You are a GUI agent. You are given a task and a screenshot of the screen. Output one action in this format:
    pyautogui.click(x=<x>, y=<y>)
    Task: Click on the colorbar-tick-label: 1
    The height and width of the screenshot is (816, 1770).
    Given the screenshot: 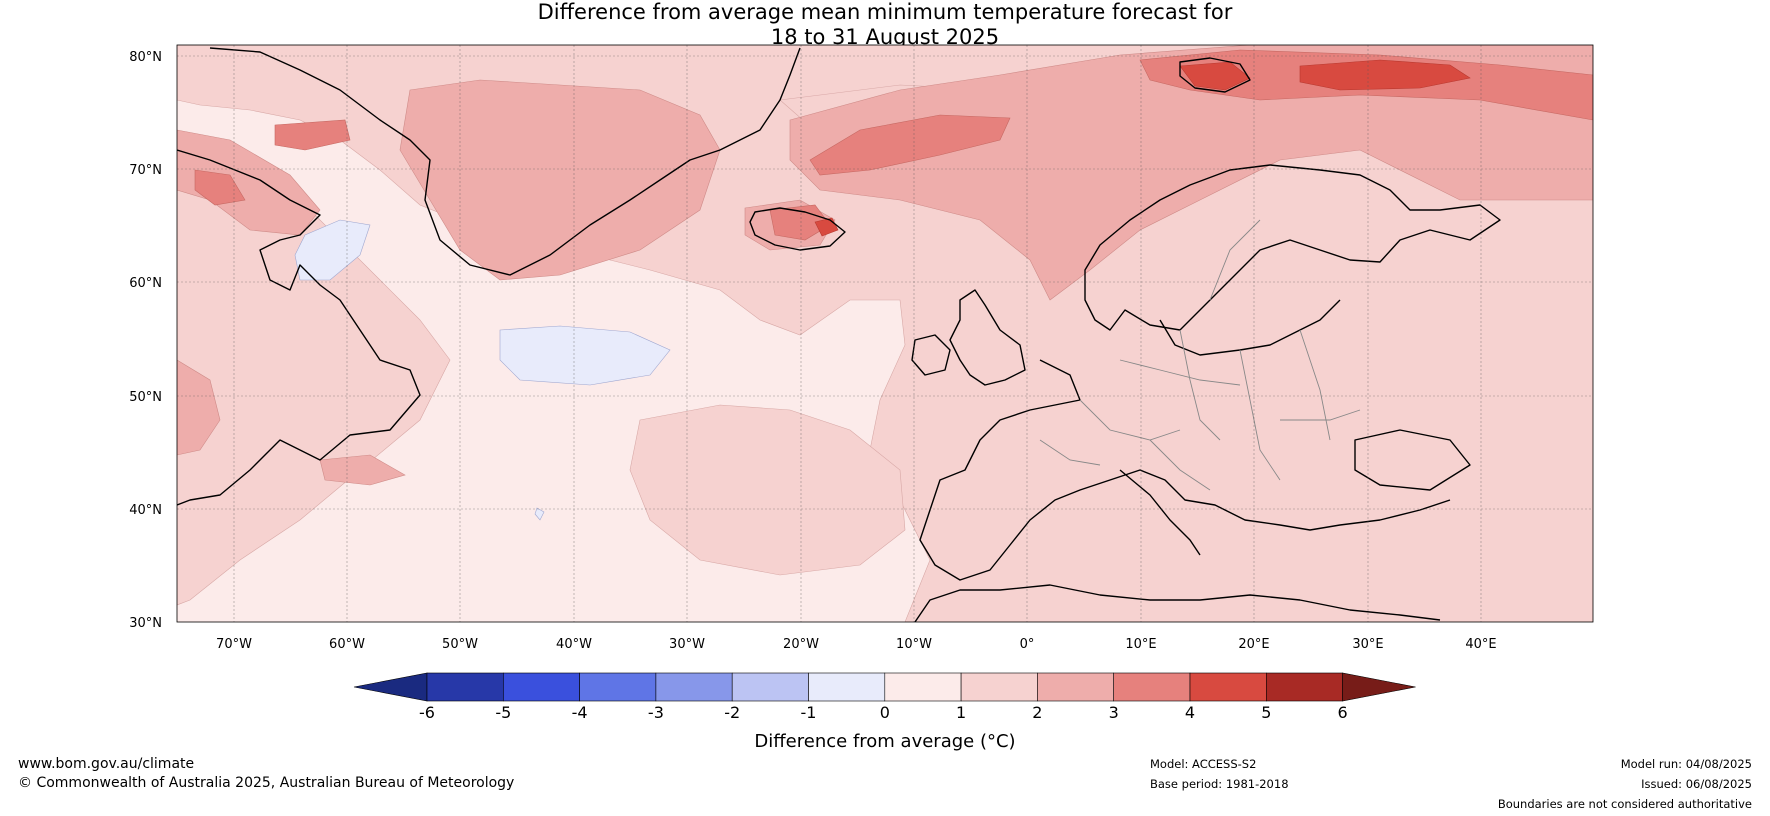 What is the action you would take?
    pyautogui.click(x=961, y=712)
    